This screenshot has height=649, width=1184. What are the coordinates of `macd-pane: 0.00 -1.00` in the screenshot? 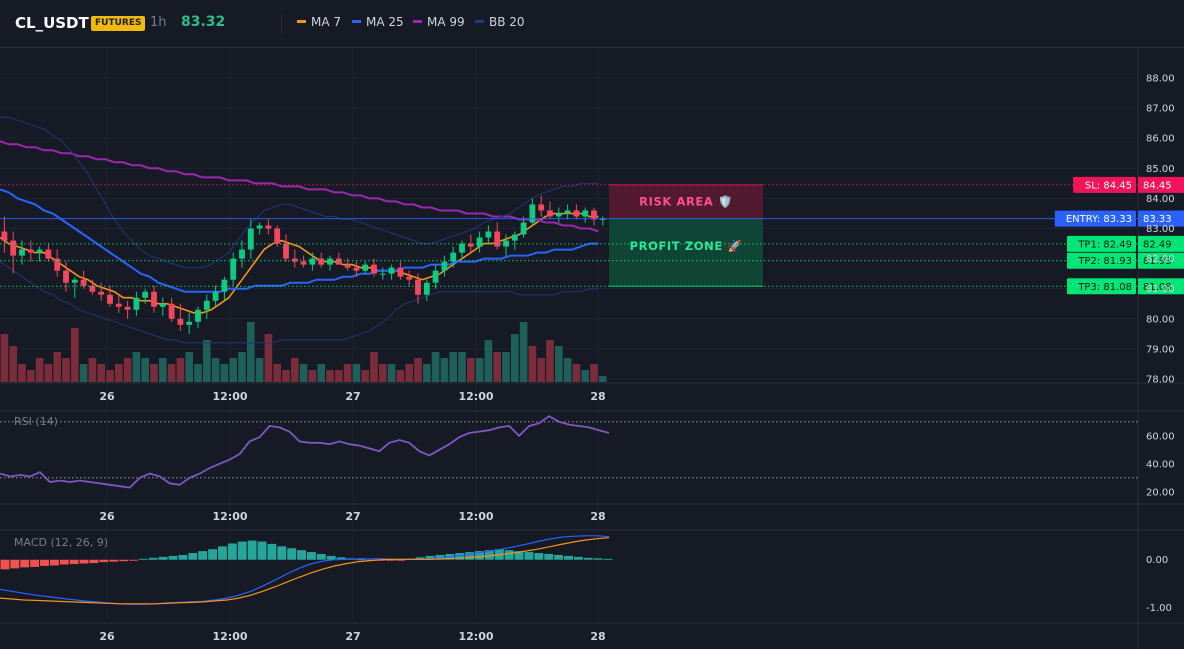 It's located at (586, 574).